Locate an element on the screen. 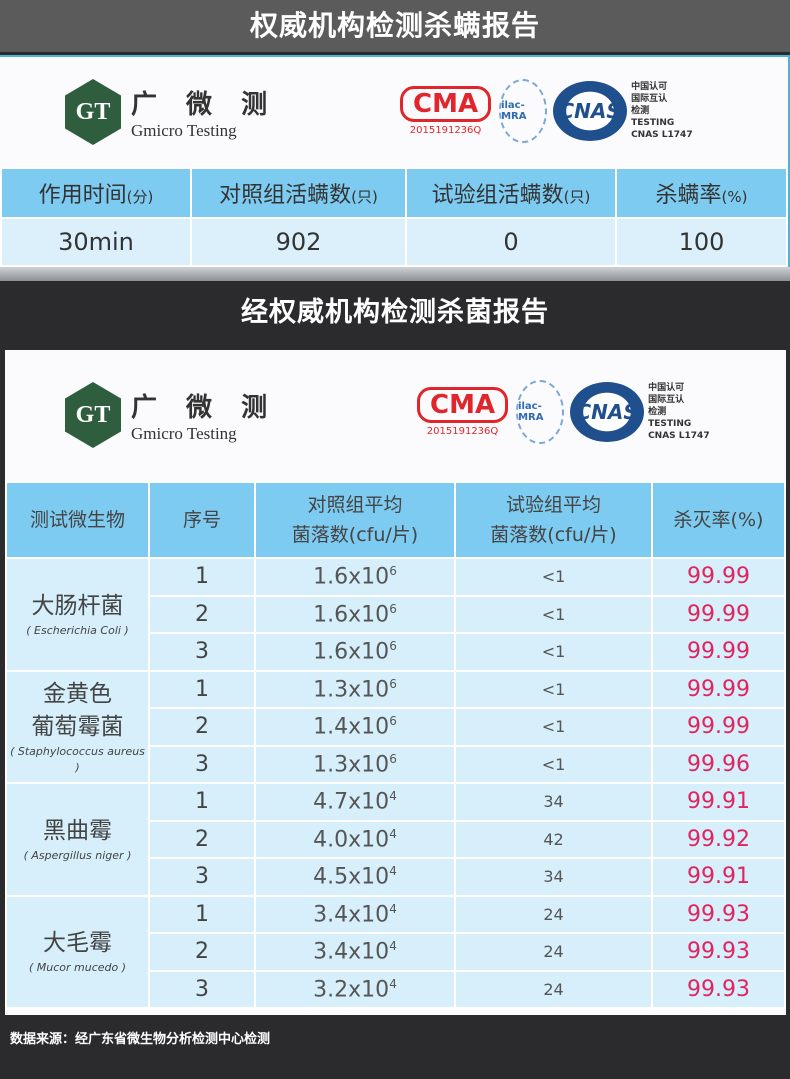 The width and height of the screenshot is (790, 1079). cell-kill-rate: 99.92 is located at coordinates (718, 839).